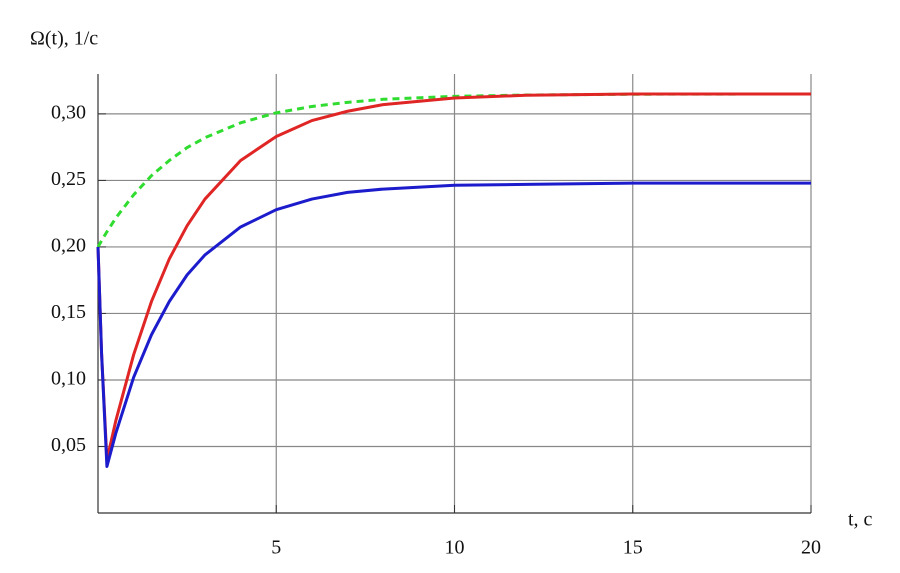 Image resolution: width=900 pixels, height=573 pixels. I want to click on y-tick-label: 0,25, so click(68, 179).